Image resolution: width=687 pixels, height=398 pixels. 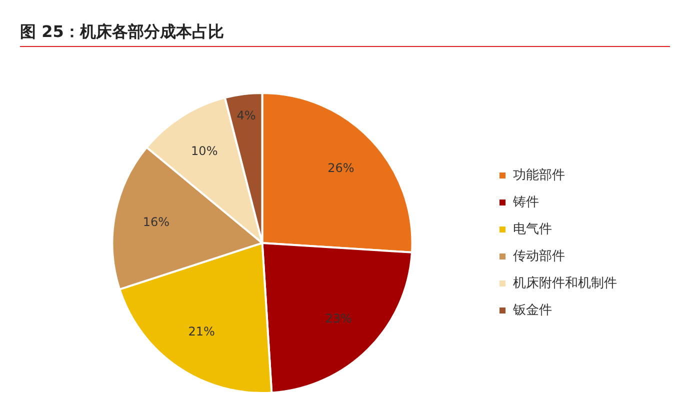 What do you see at coordinates (201, 331) in the screenshot?
I see `data-label: 21%` at bounding box center [201, 331].